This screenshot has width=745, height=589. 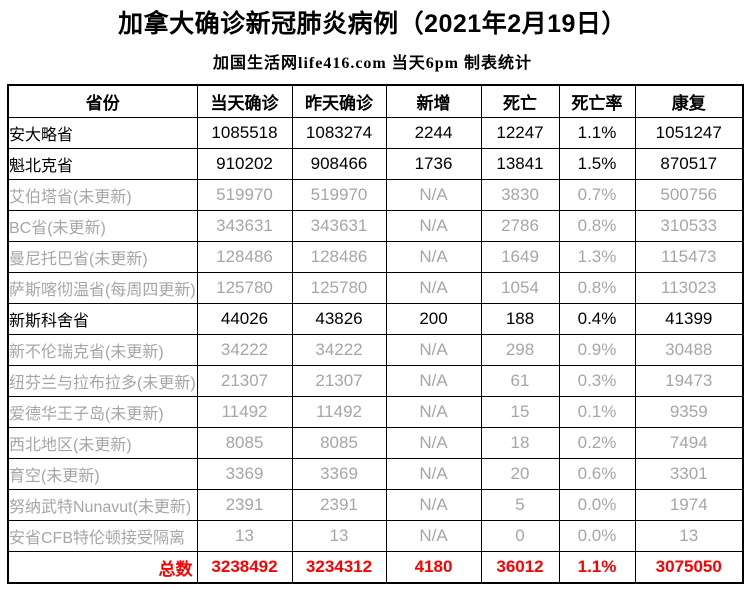 What do you see at coordinates (689, 288) in the screenshot?
I see `cell-recovered: 113023` at bounding box center [689, 288].